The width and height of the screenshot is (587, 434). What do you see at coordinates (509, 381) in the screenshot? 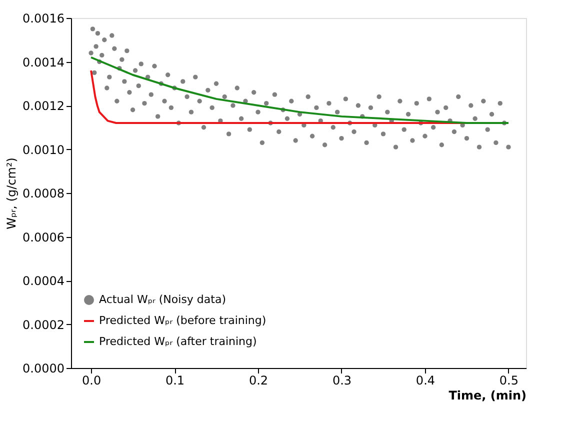
I see `x-tick-label: 0.5` at bounding box center [509, 381].